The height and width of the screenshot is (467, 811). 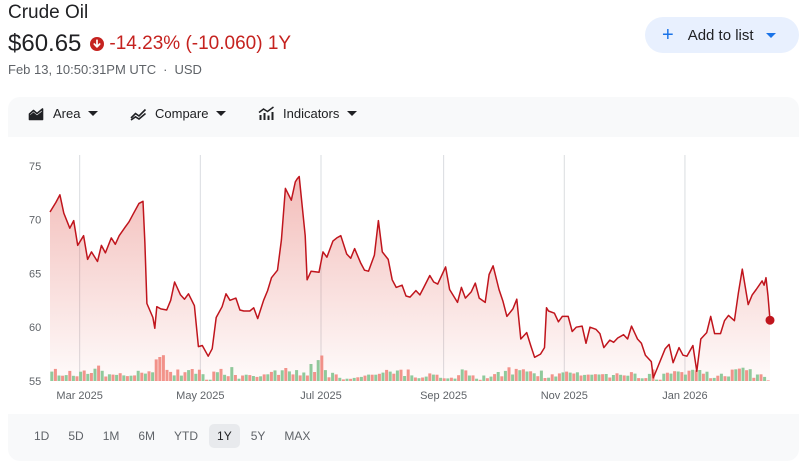 What do you see at coordinates (97, 44) in the screenshot?
I see `arrow-down-circle-icon` at bounding box center [97, 44].